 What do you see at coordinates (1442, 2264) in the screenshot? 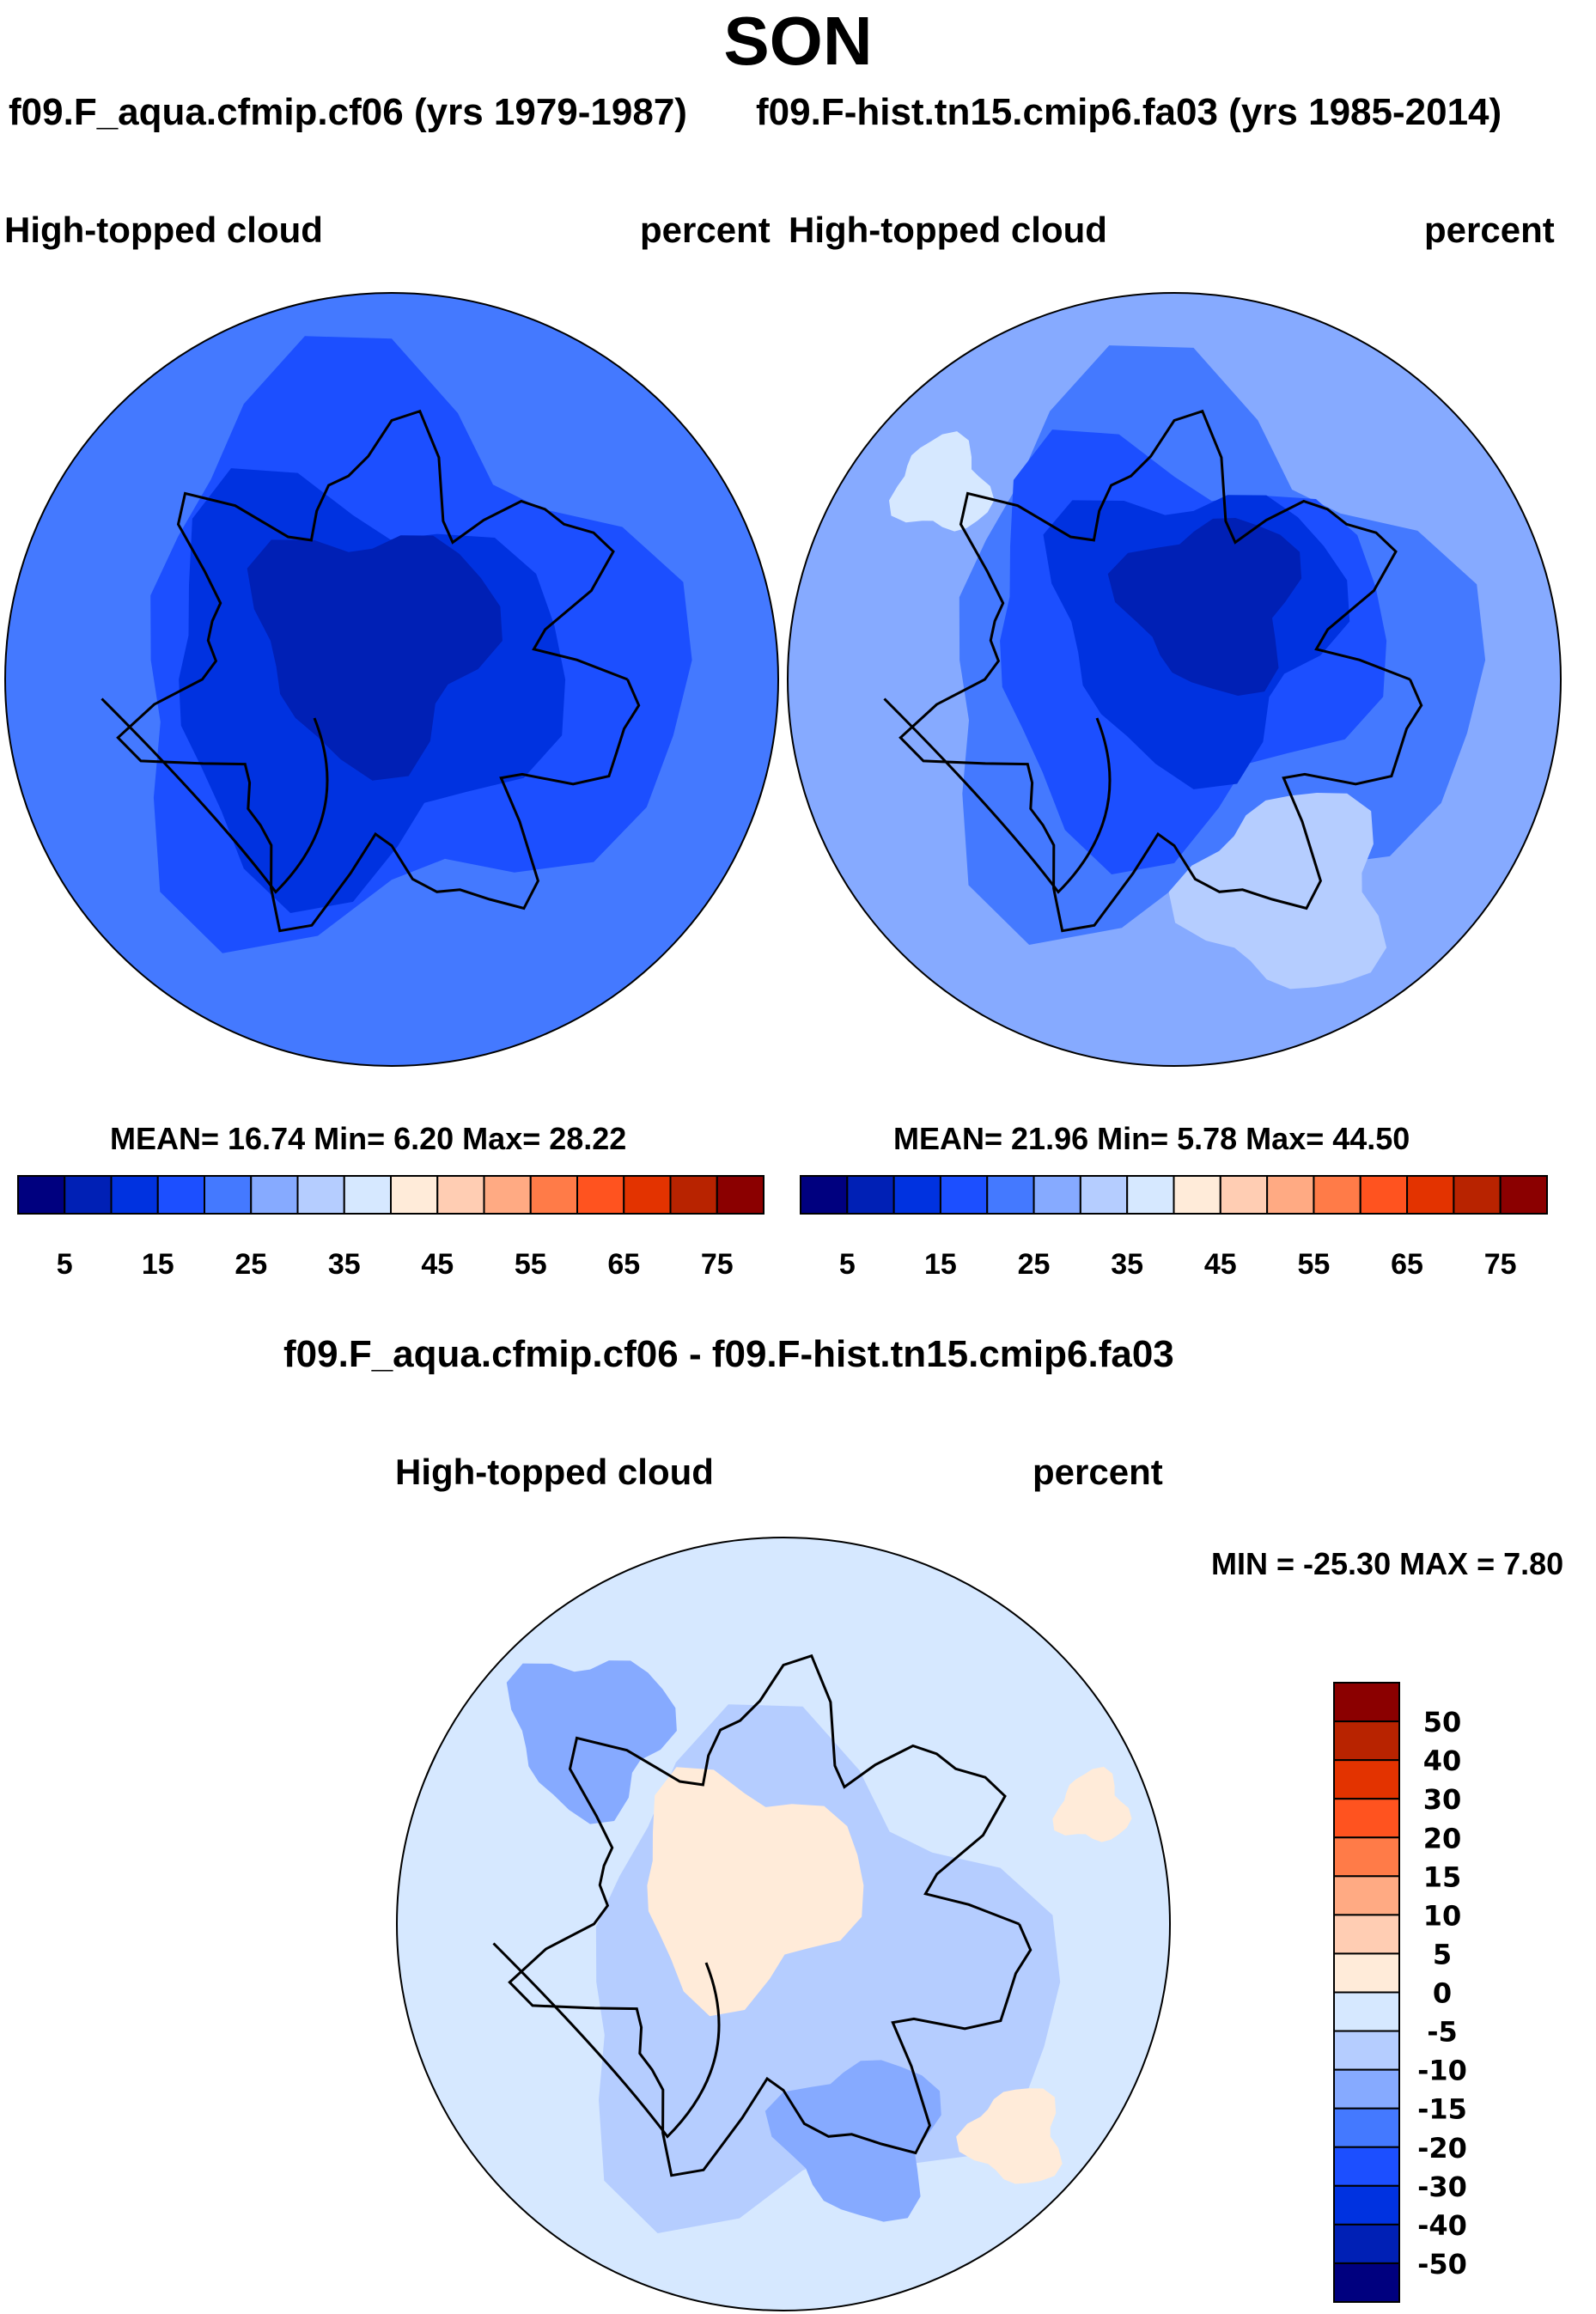
I see `colorbar-tick-label: -50` at bounding box center [1442, 2264].